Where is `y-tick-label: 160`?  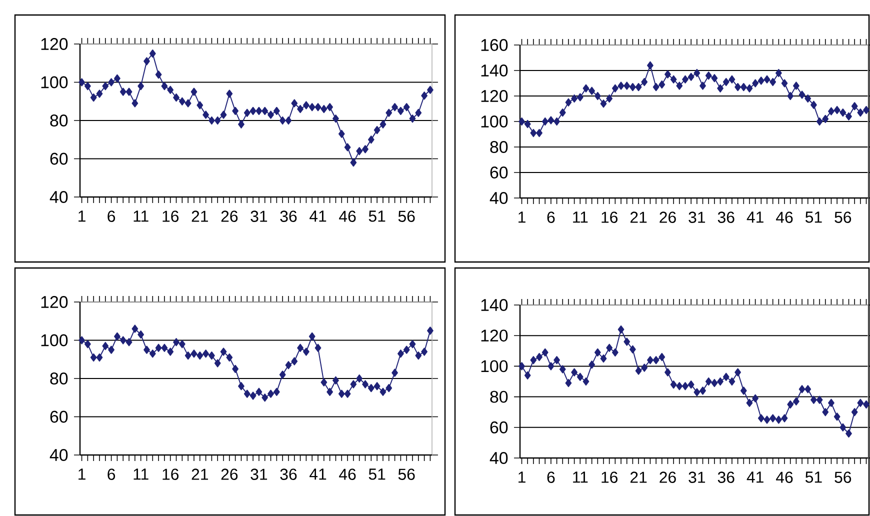
y-tick-label: 160 is located at coordinates (494, 45).